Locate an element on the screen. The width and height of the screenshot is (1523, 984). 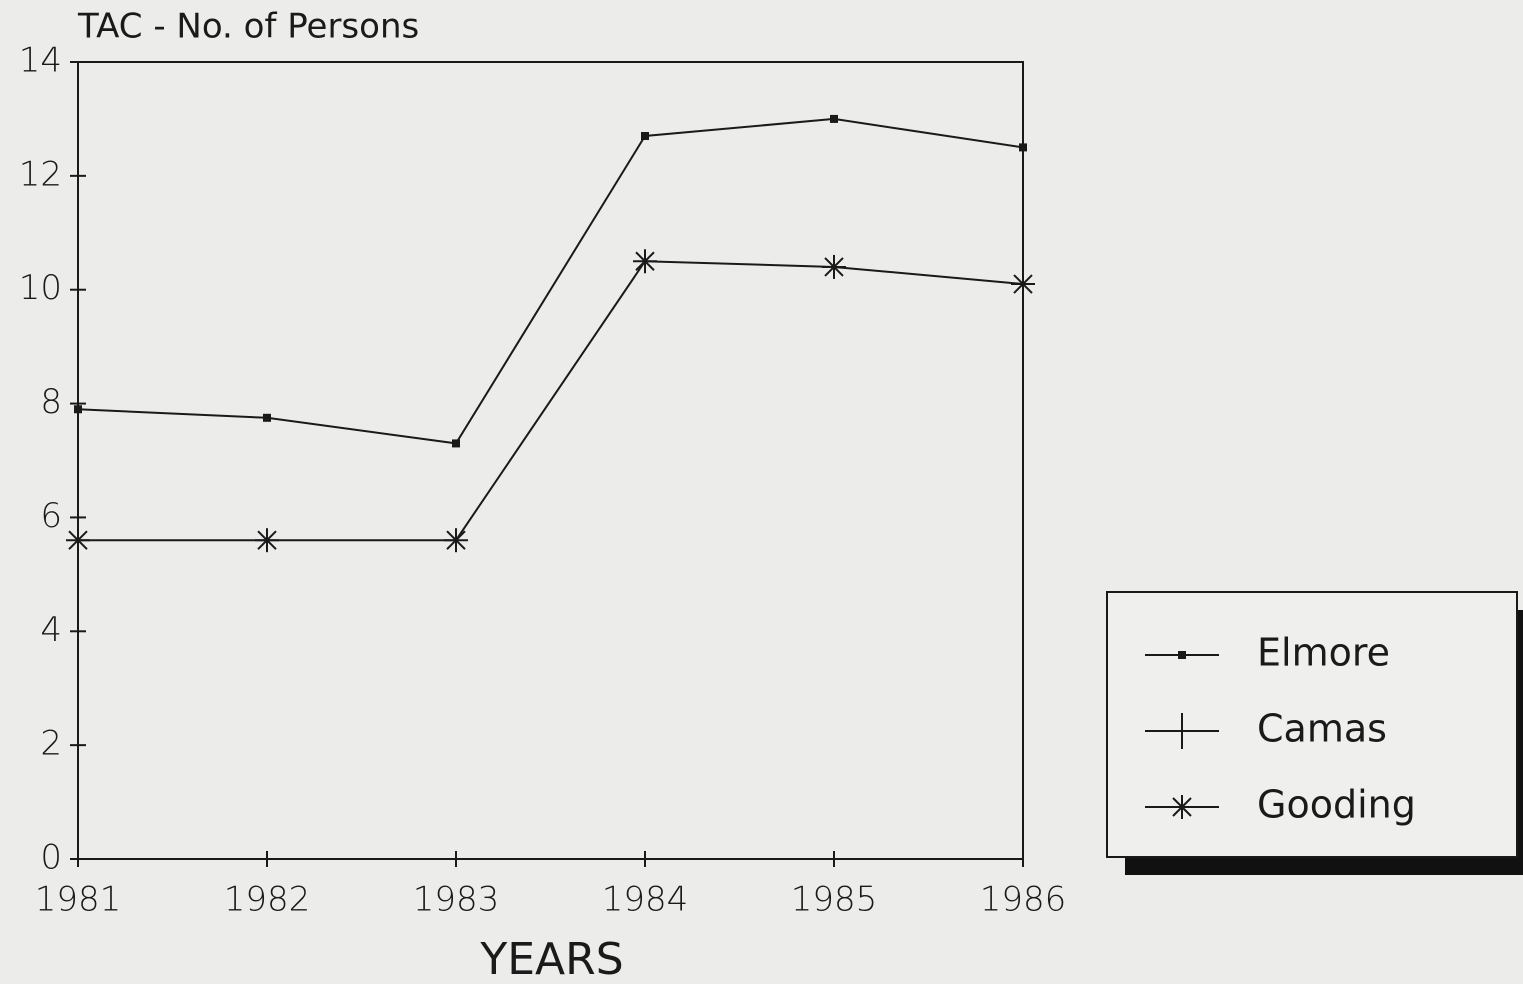
x-tick-label: 1985 is located at coordinates (834, 900).